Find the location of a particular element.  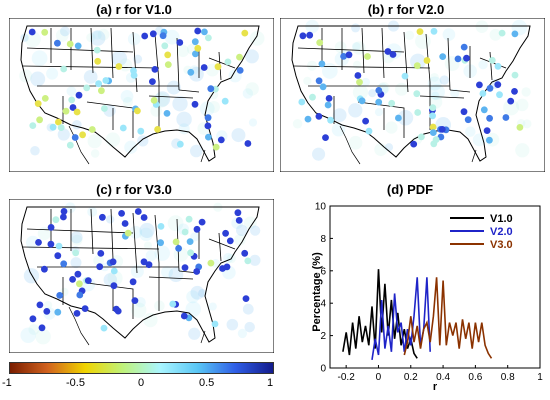

x-tick-label: 0.2 is located at coordinates (411, 377).